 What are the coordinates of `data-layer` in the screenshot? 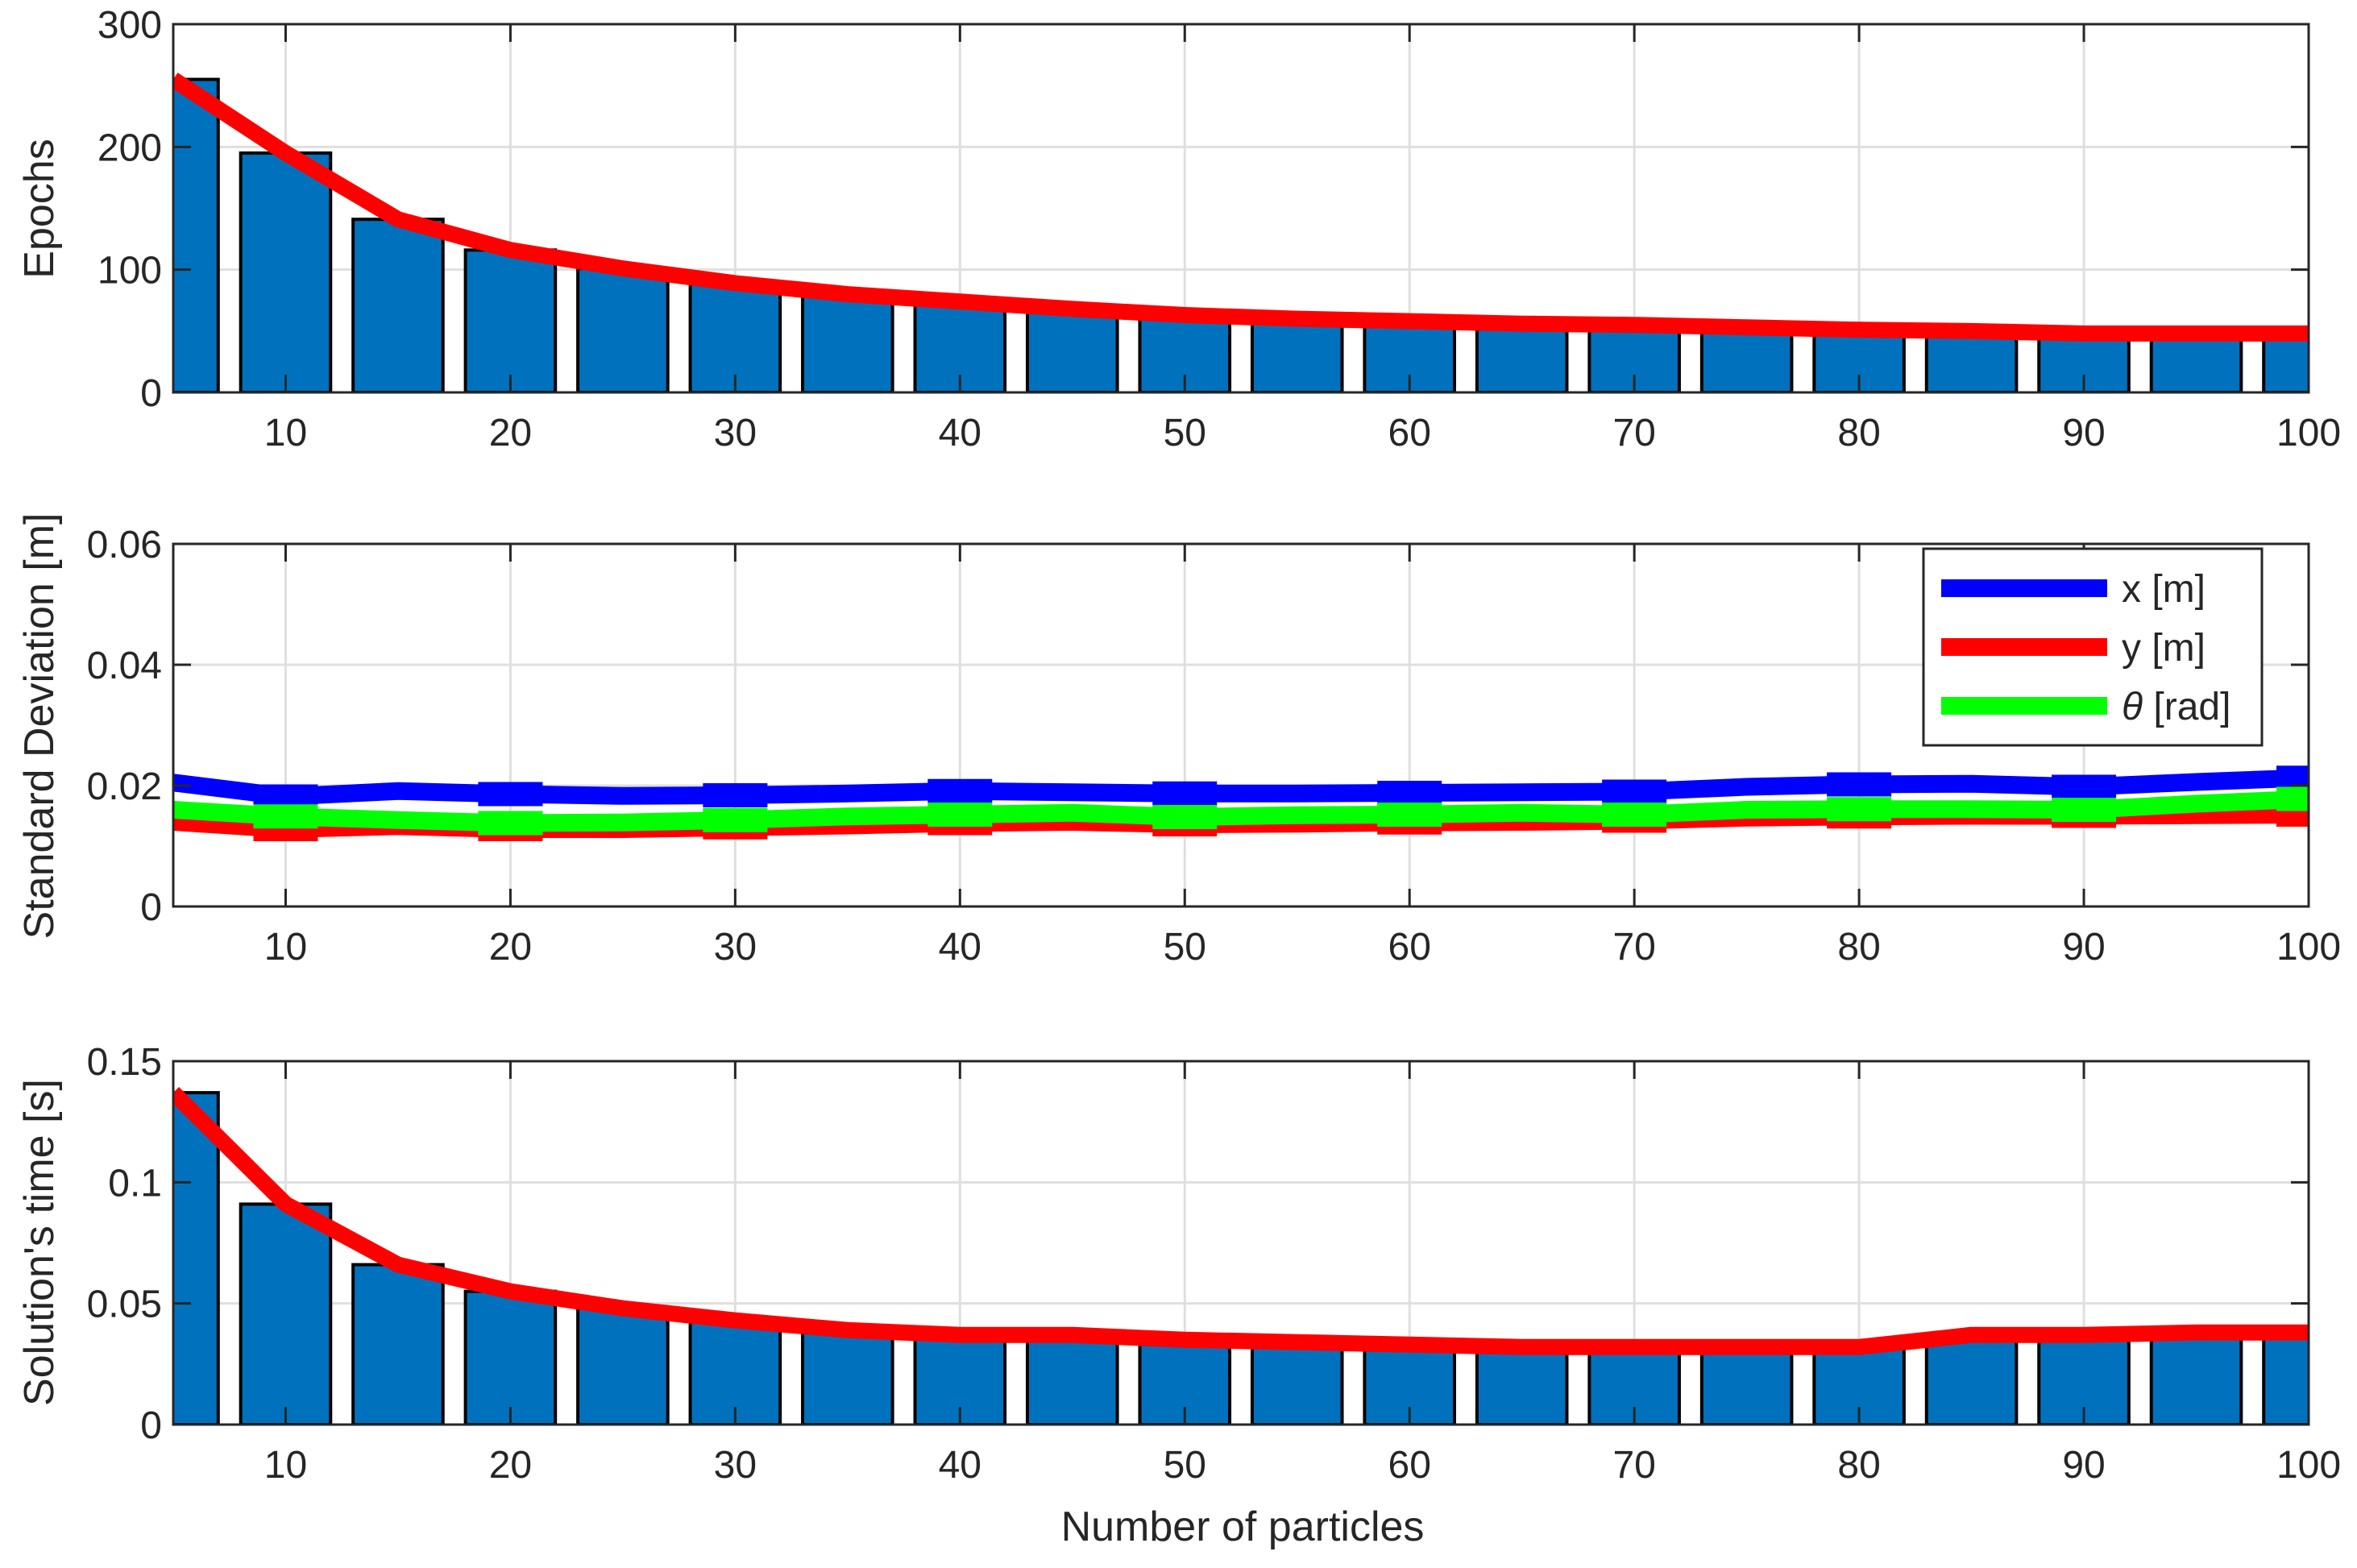 It's located at (1241, 803).